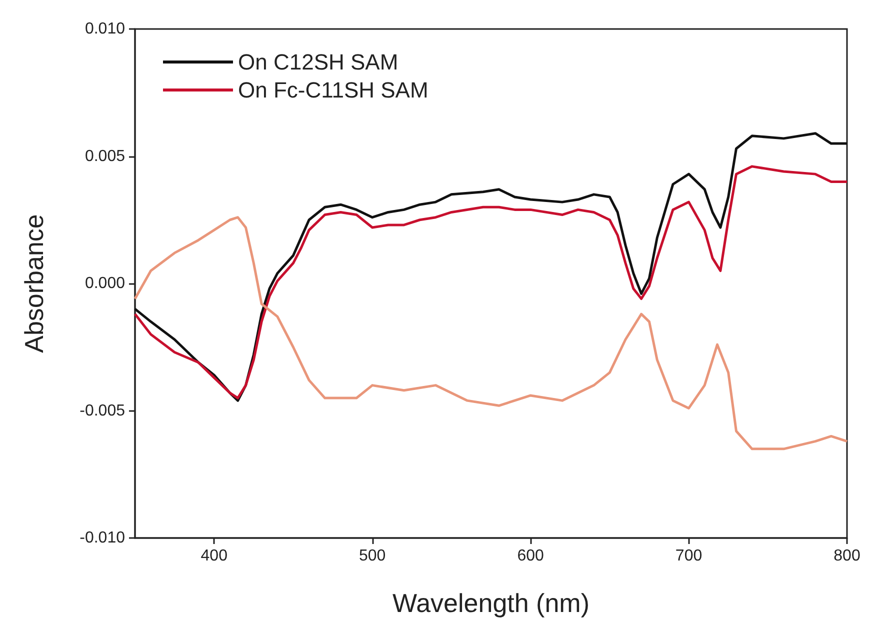 The image size is (876, 639). I want to click on y-axis-title: Absorbance, so click(34, 283).